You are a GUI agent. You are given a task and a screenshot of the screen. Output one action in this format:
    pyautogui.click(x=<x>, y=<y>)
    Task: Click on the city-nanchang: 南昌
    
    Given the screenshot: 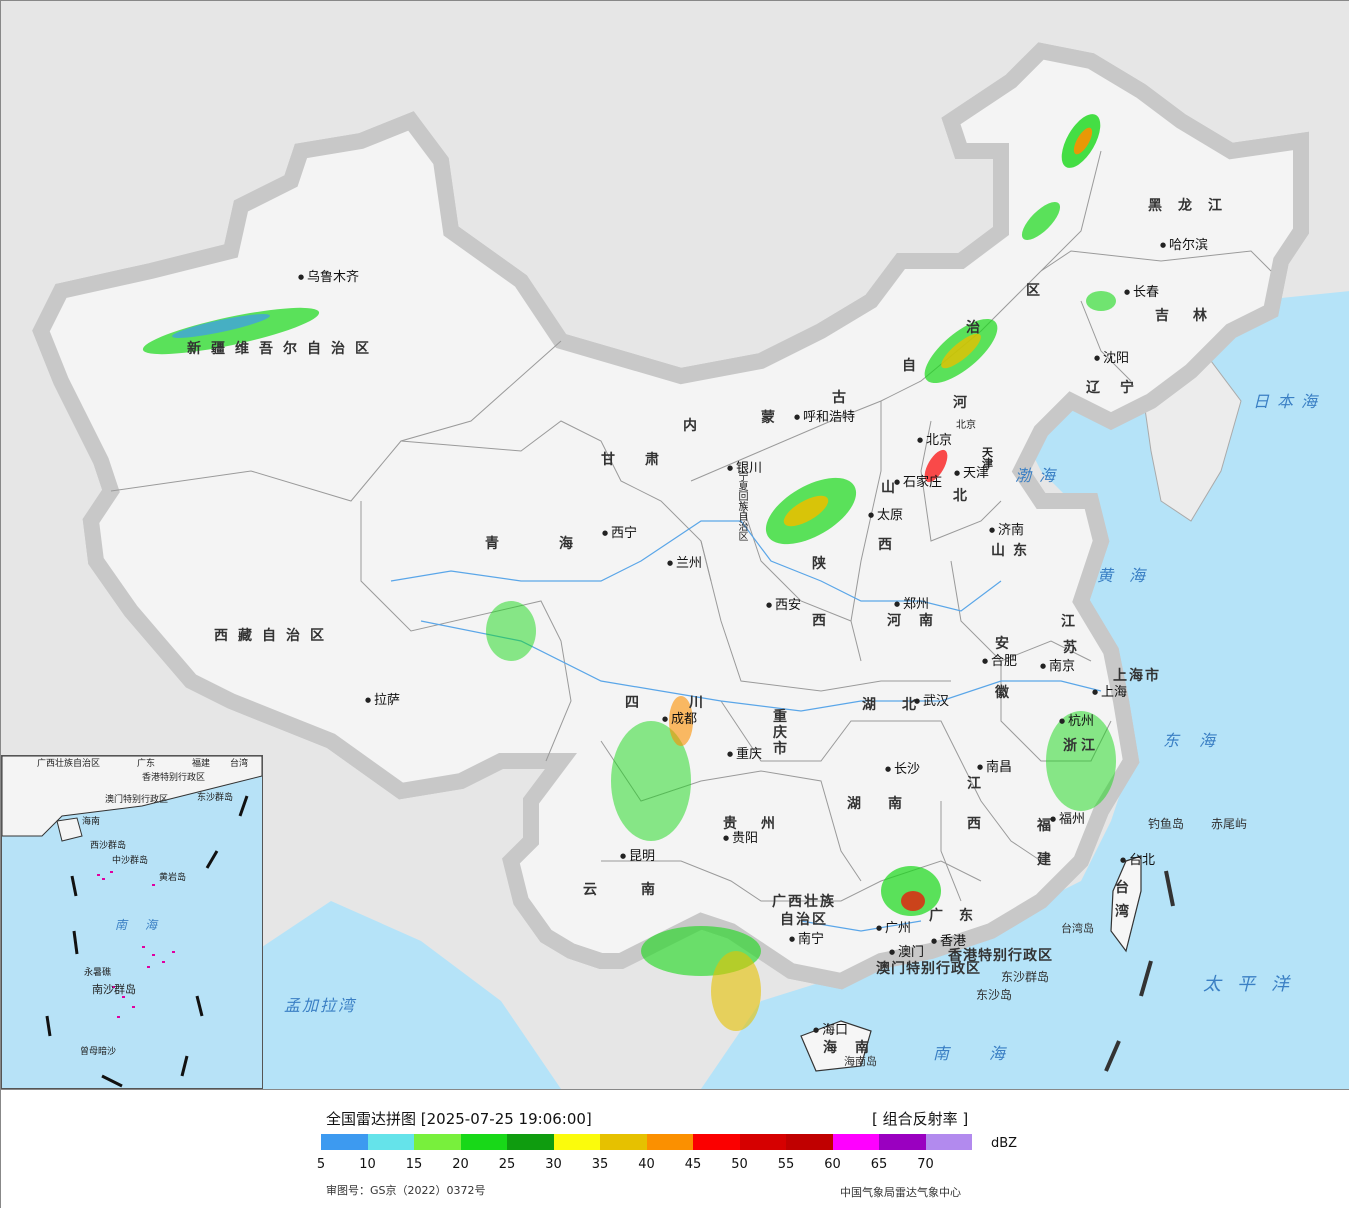 What is the action you would take?
    pyautogui.click(x=994, y=767)
    